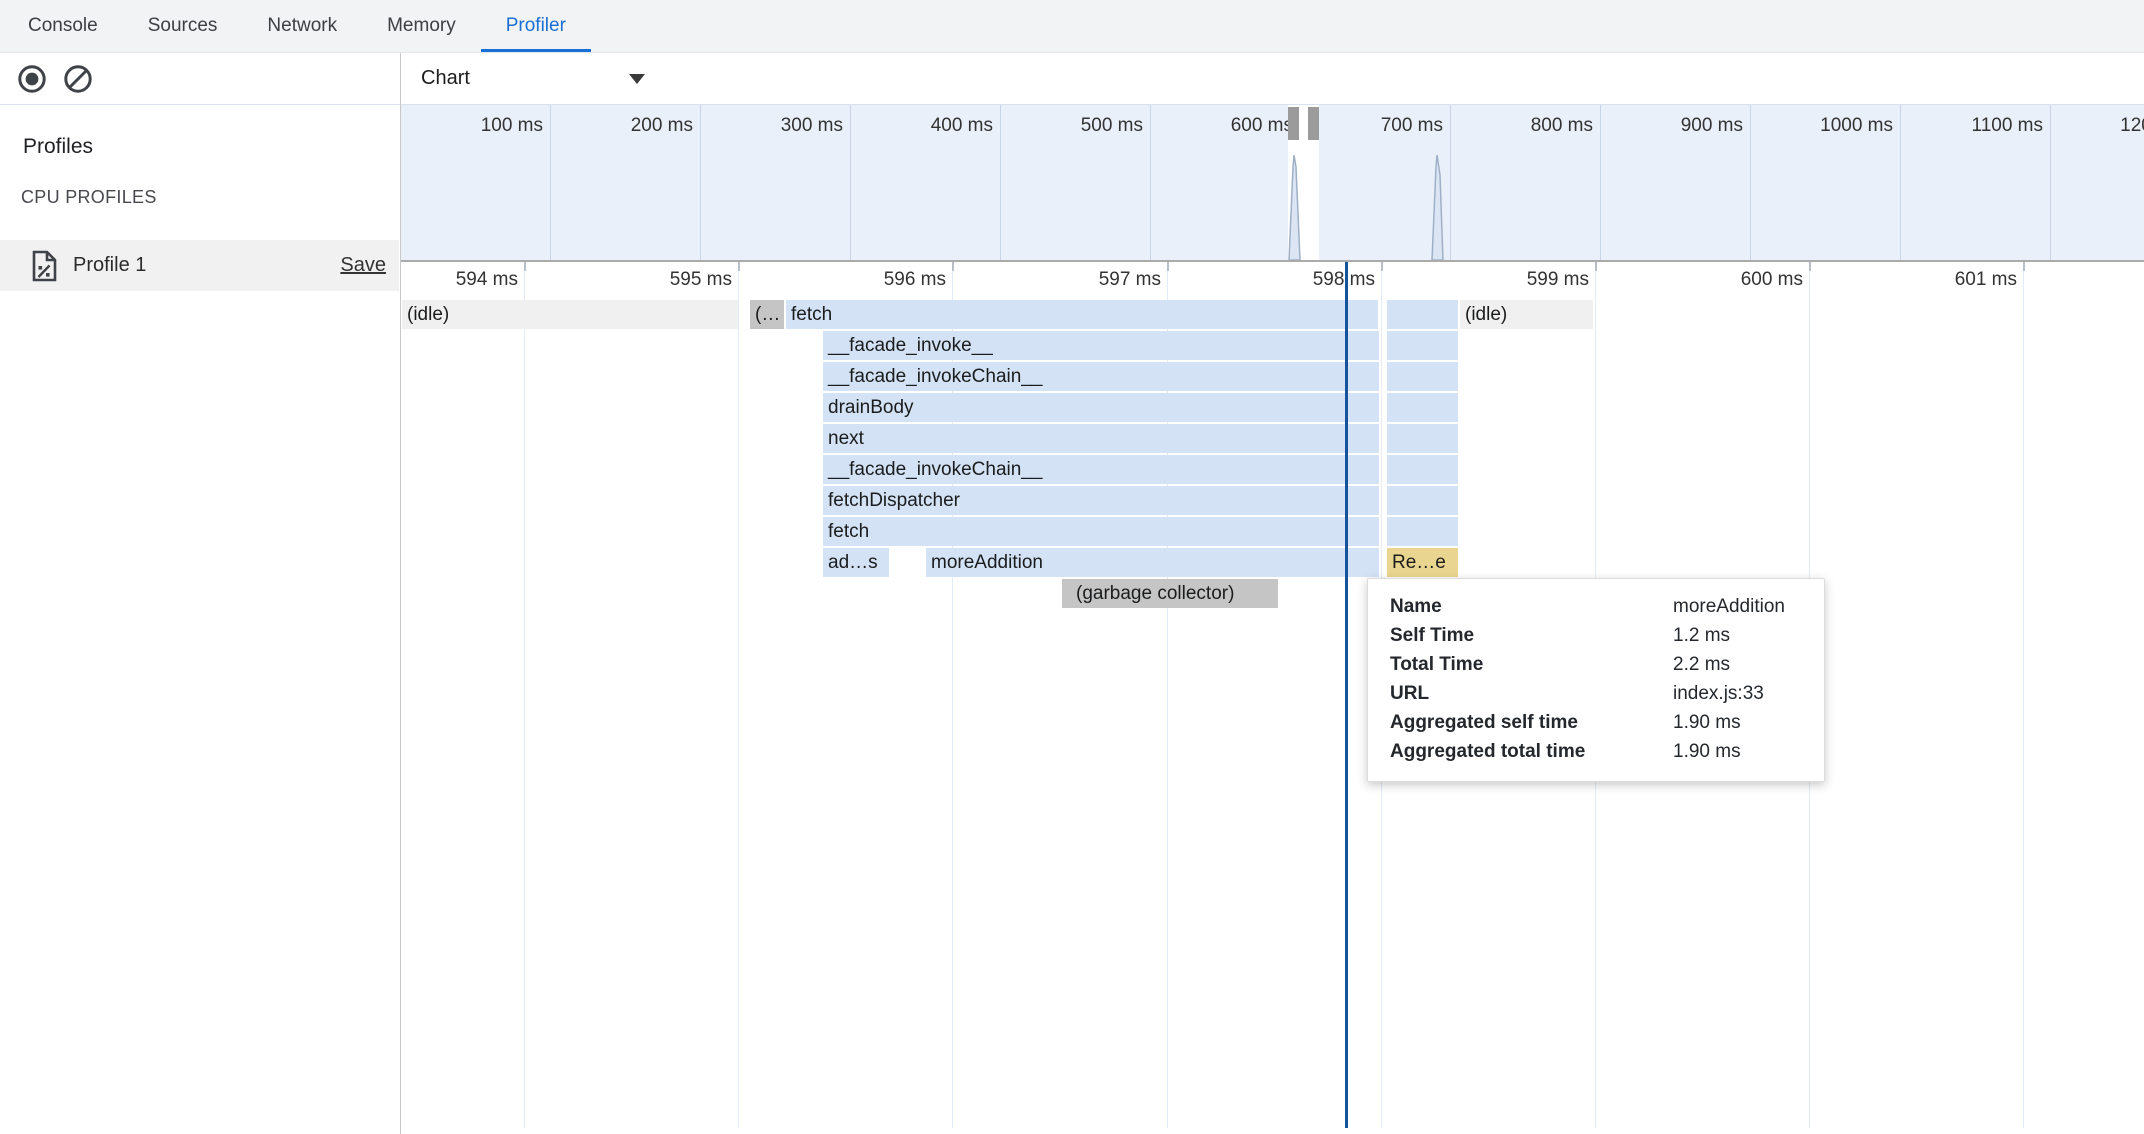 Image resolution: width=2144 pixels, height=1134 pixels. I want to click on profile-list-item: Profile 1 Save, so click(199, 265).